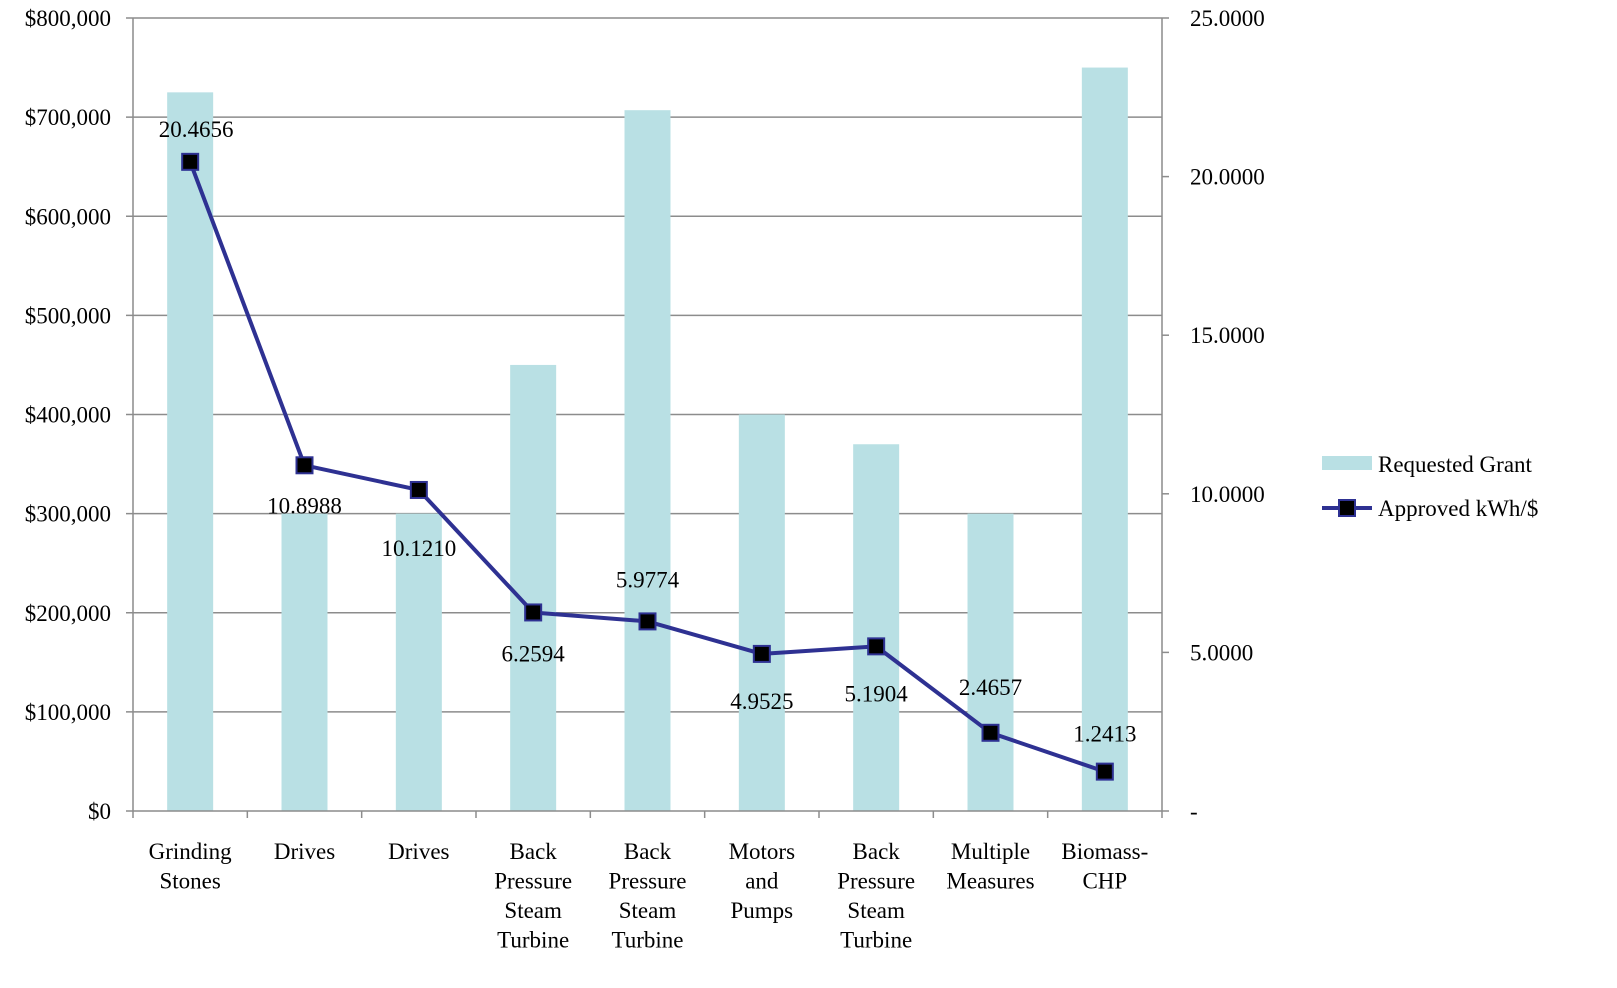 The height and width of the screenshot is (988, 1617). I want to click on y-tick-label: $300,000, so click(68, 514).